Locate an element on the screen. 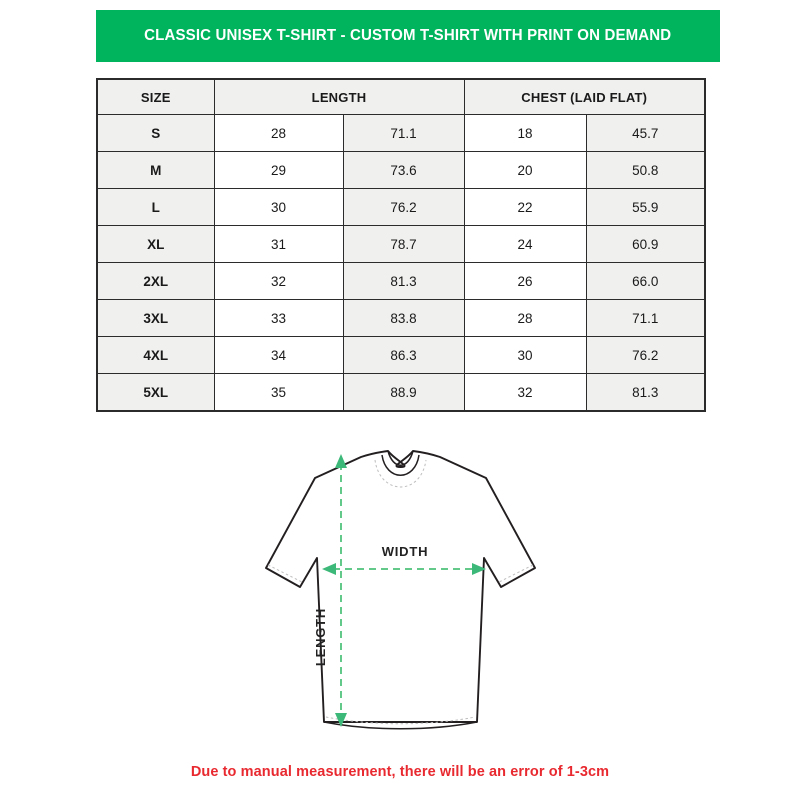  table-row: 2XL 32 81.3 26 66.0 is located at coordinates (401, 281).